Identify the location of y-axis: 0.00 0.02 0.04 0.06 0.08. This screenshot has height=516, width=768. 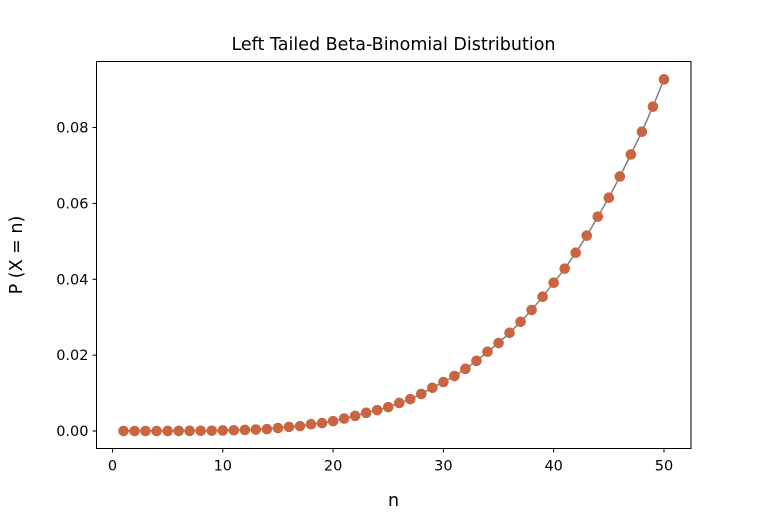
(76, 280).